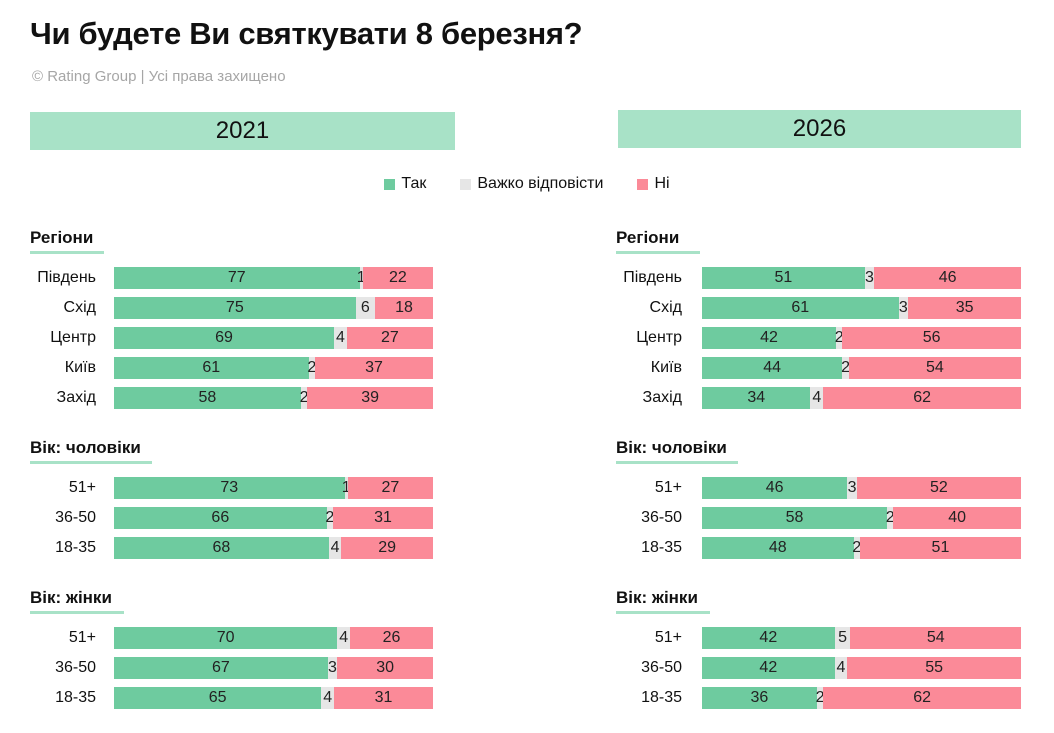 This screenshot has height=733, width=1054. I want to click on bar-segment-no: 56, so click(931, 338).